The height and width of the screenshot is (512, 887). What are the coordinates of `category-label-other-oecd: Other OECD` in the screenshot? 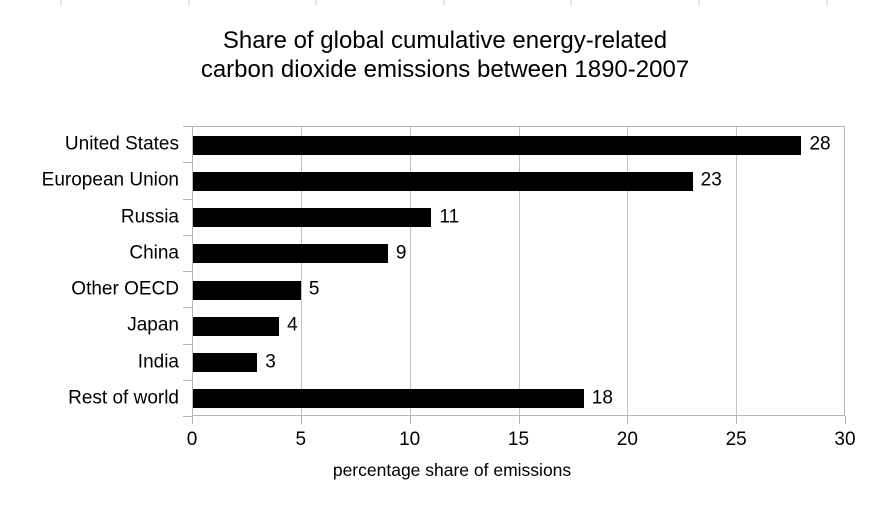 It's located at (125, 289).